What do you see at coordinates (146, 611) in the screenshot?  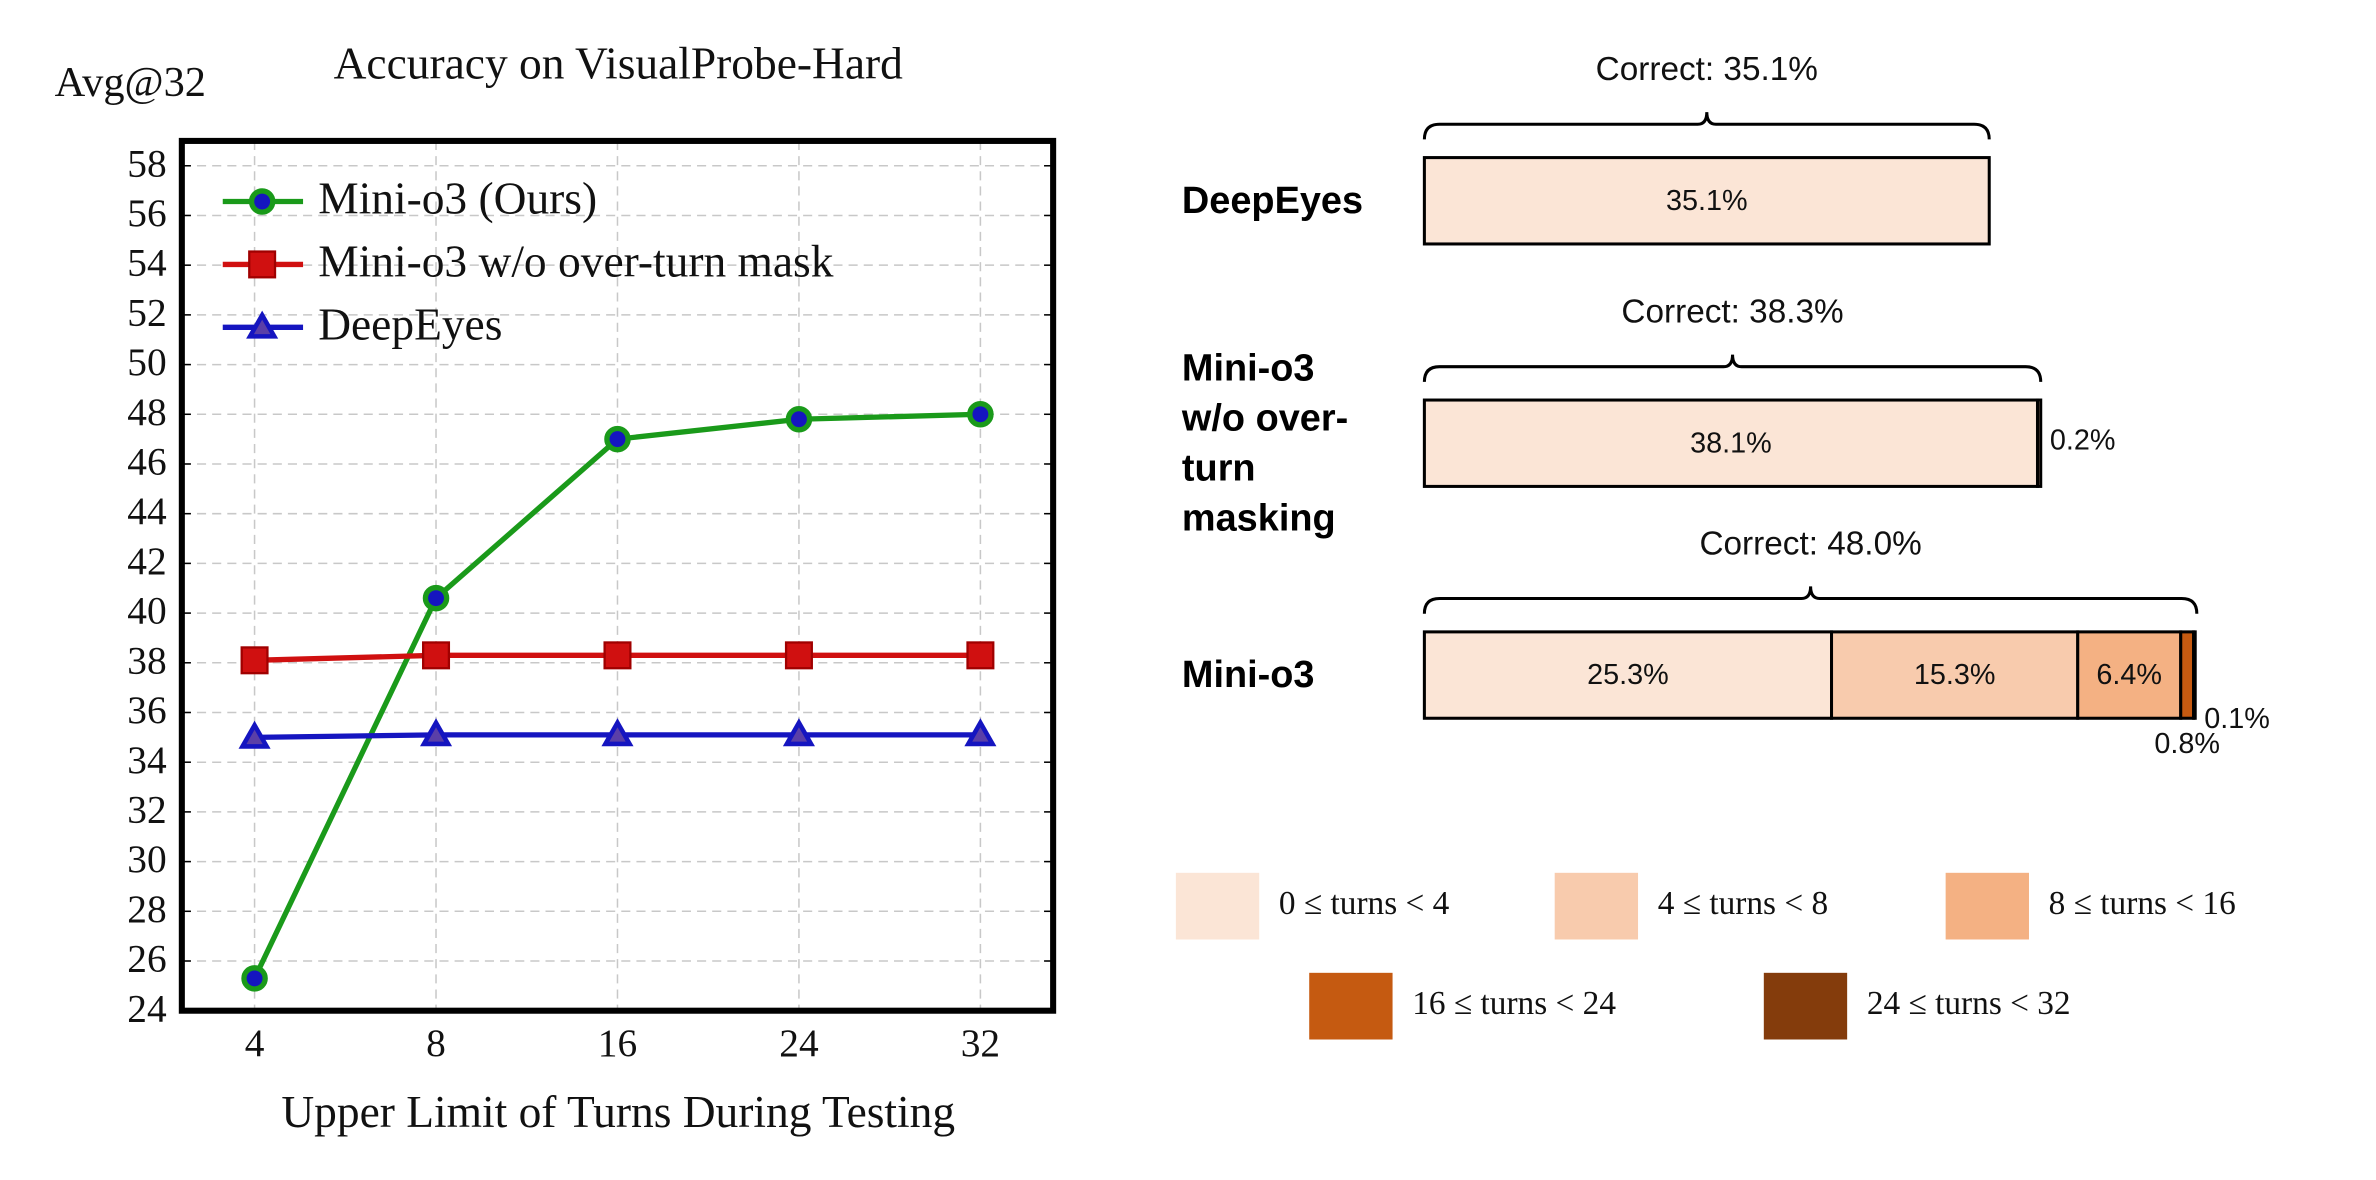 I see `y-tick-label: 40` at bounding box center [146, 611].